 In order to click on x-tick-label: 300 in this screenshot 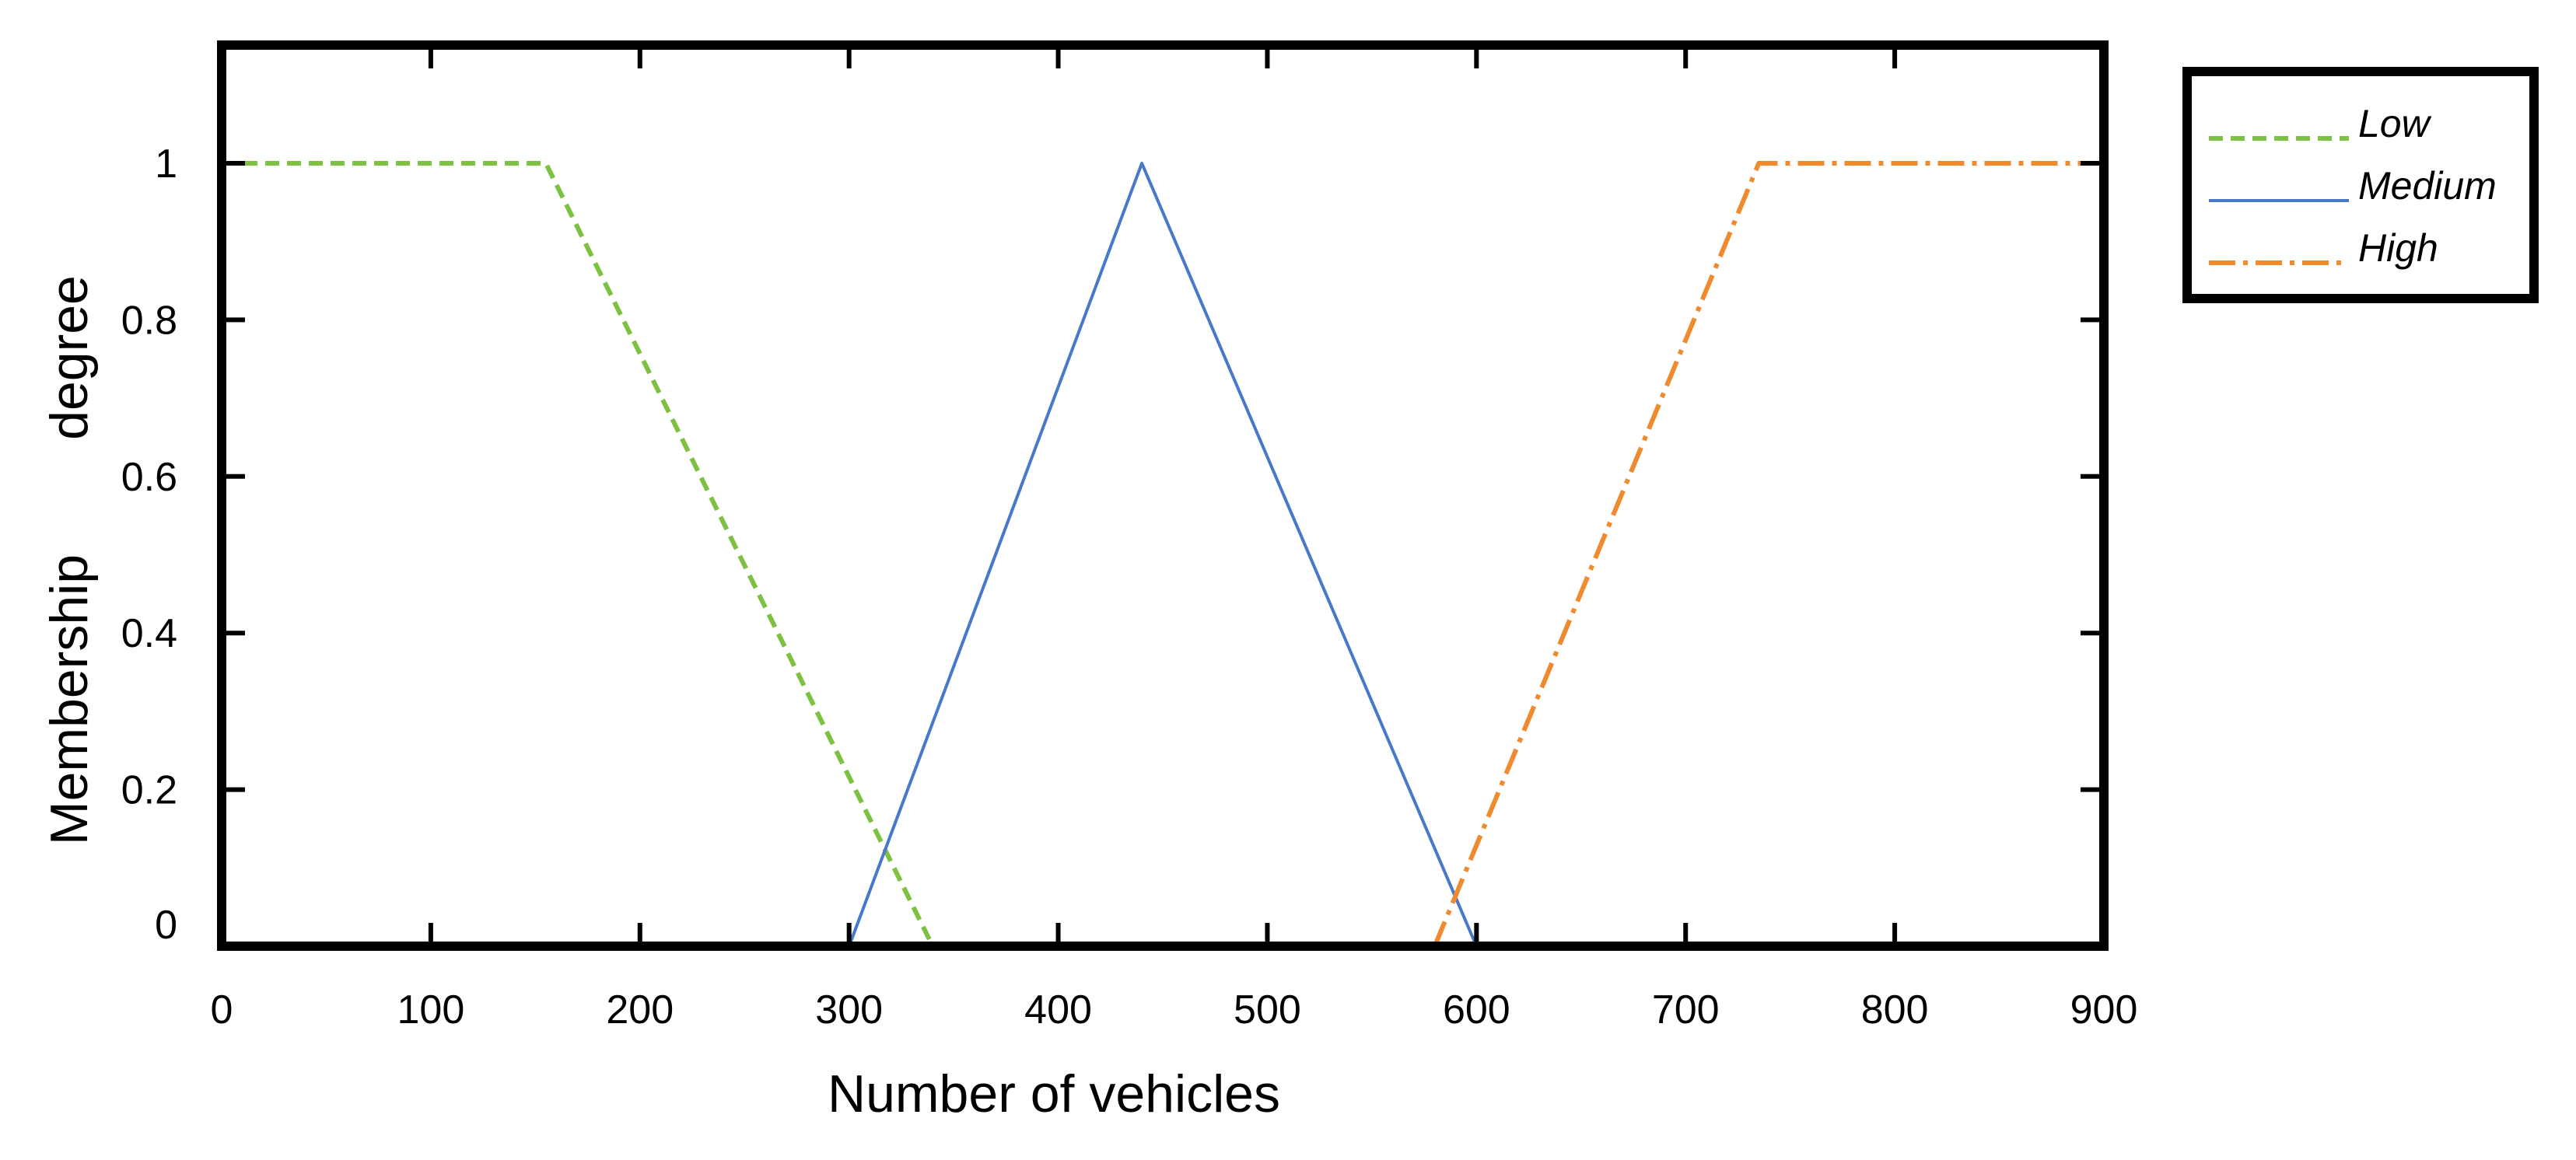, I will do `click(849, 1009)`.